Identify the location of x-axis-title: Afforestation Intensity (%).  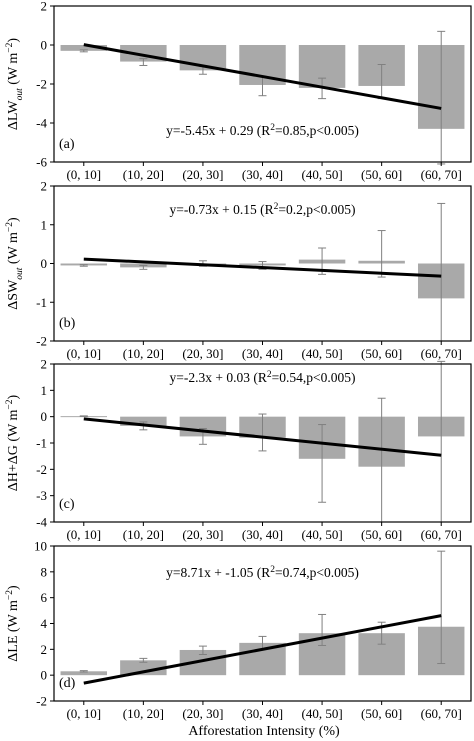
(264, 731).